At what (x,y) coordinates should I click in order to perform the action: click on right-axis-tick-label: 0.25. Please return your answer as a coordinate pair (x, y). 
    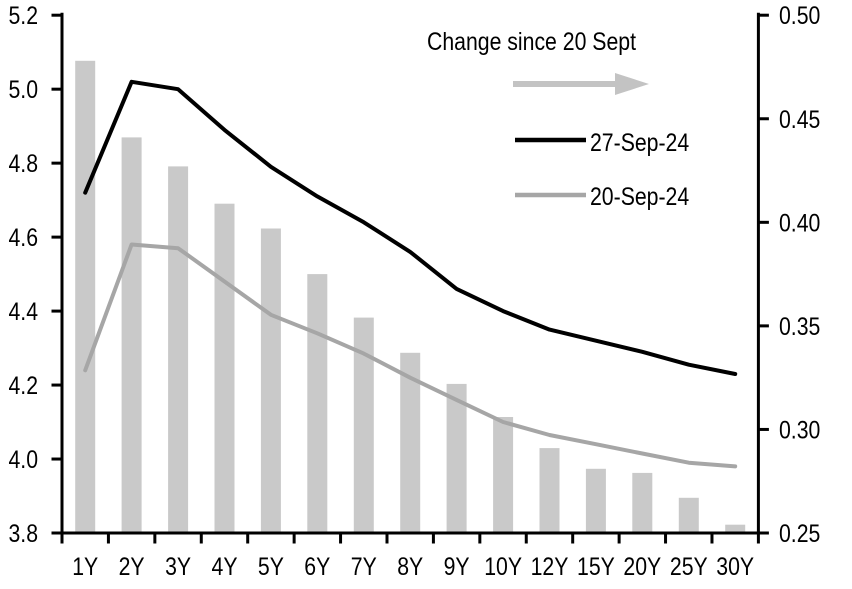
    Looking at the image, I should click on (799, 533).